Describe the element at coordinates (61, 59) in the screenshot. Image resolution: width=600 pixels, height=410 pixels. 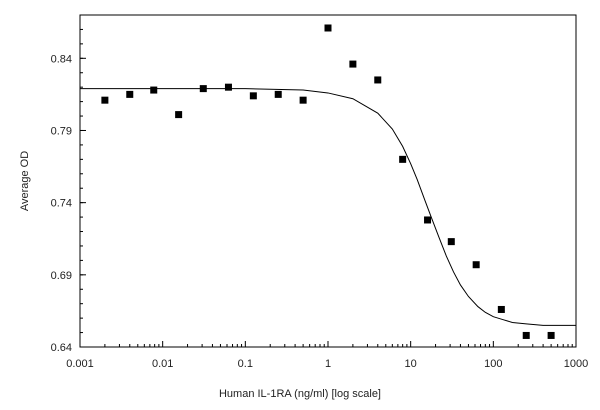
I see `y-tick-label: 0.84` at that location.